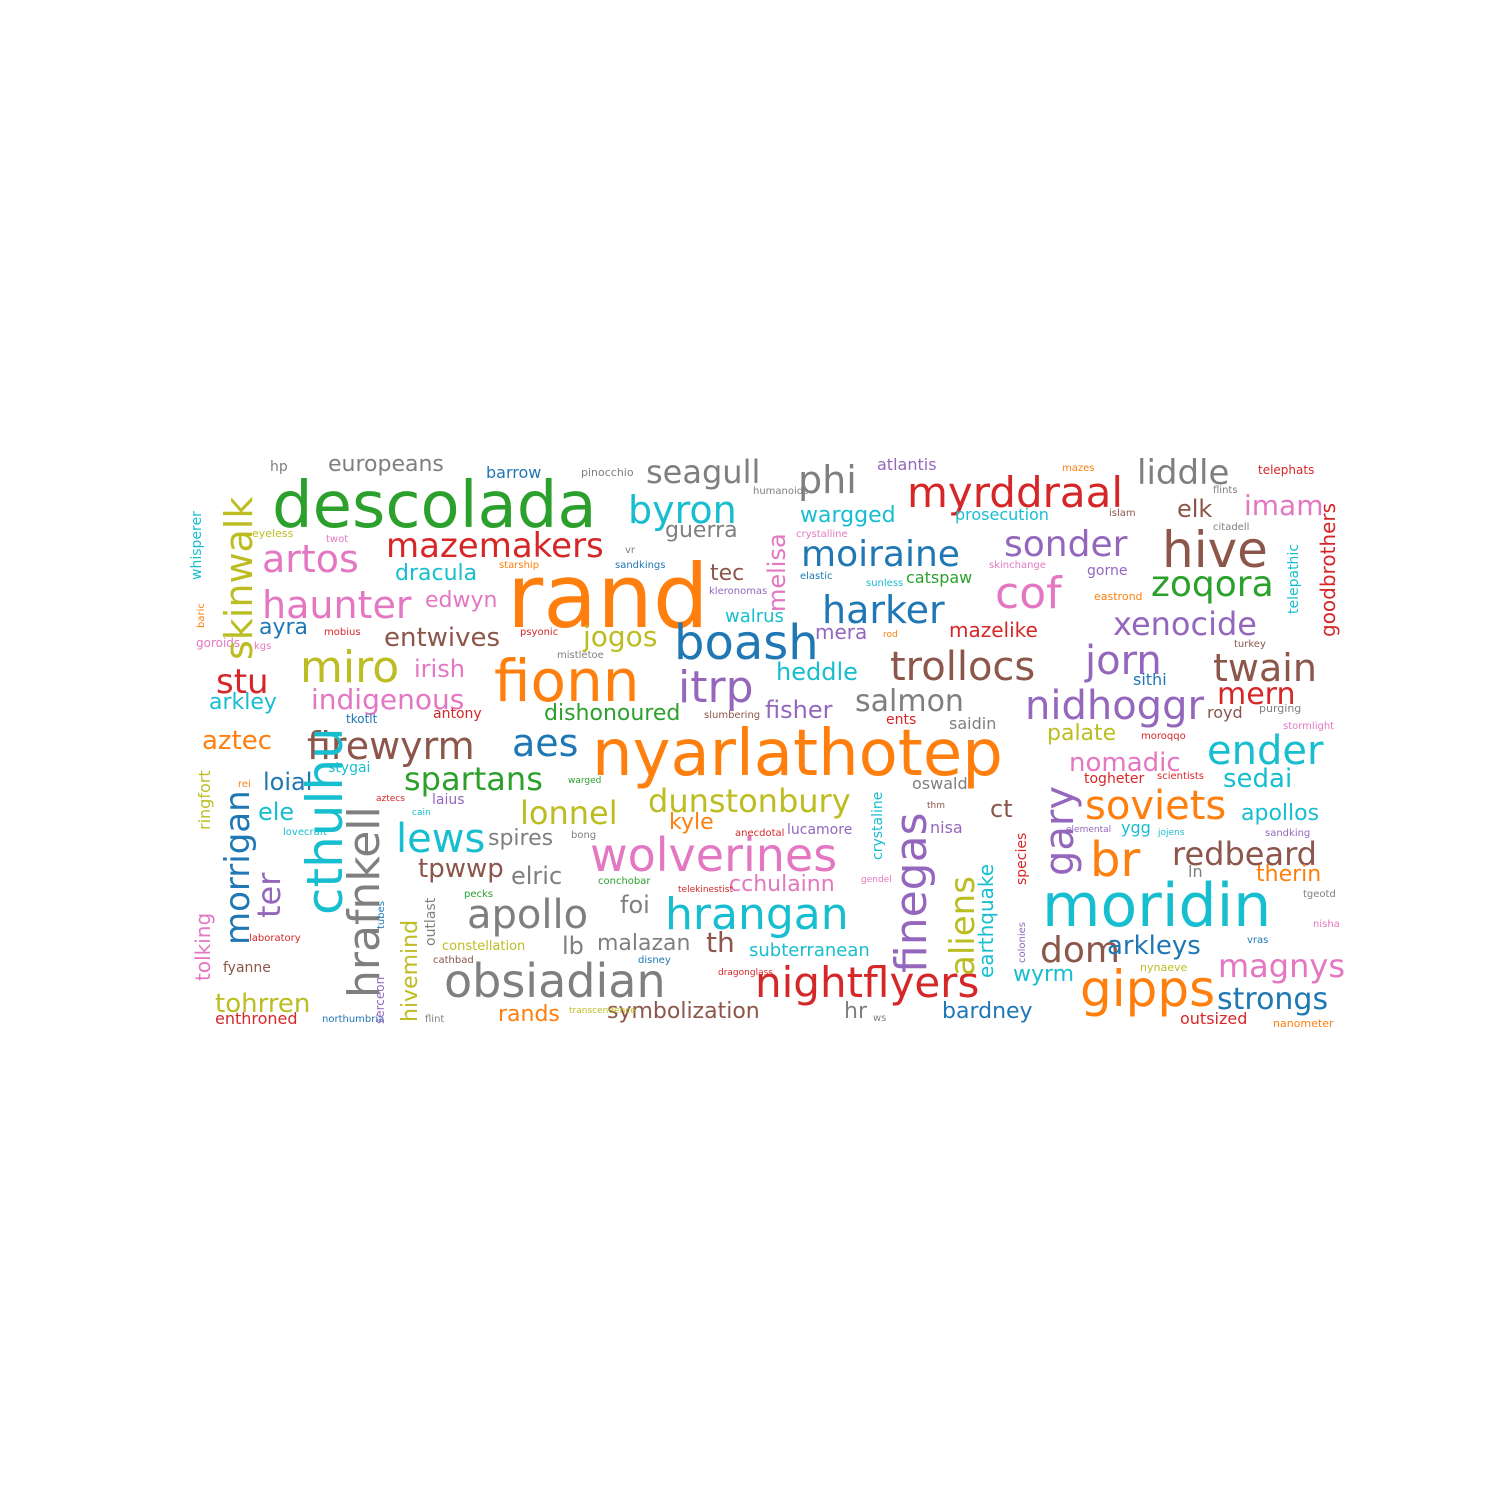  Describe the element at coordinates (987, 1011) in the screenshot. I see `word-bardney: bardney` at that location.